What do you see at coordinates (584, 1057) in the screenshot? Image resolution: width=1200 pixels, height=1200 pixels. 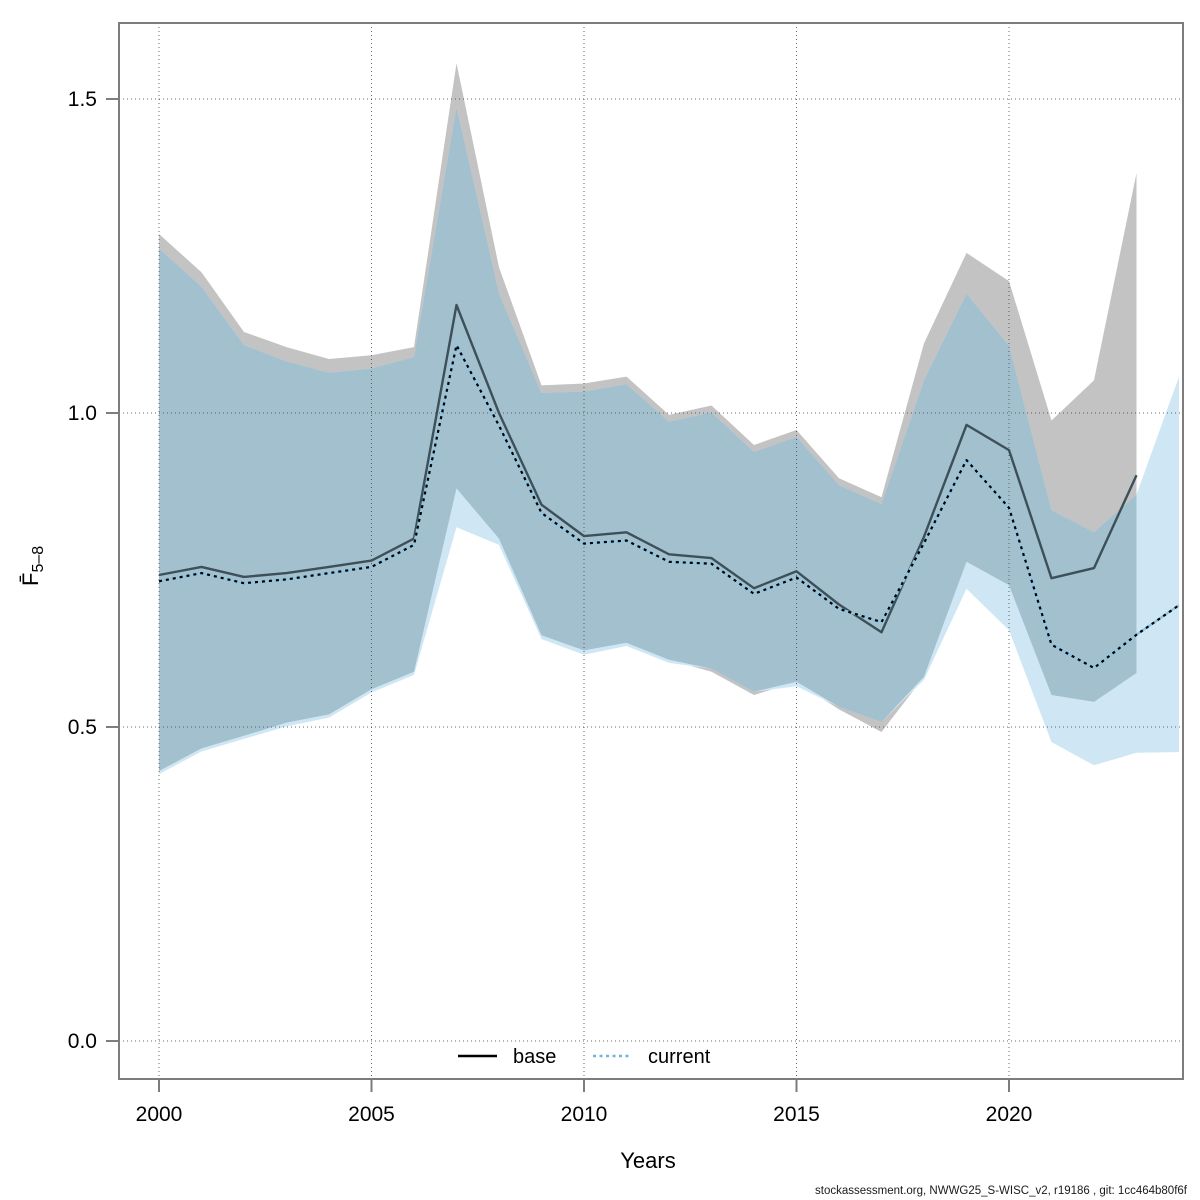 I see `legend: base current` at bounding box center [584, 1057].